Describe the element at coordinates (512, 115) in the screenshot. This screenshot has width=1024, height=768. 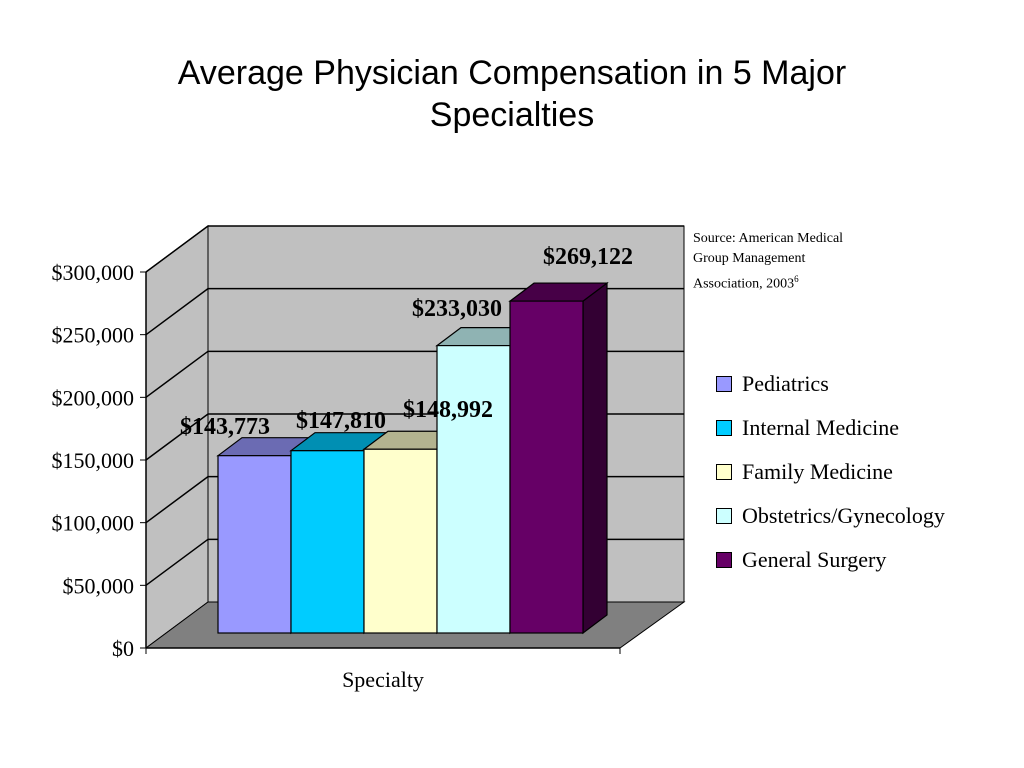
I see `slide-title-line-2: Specialties` at that location.